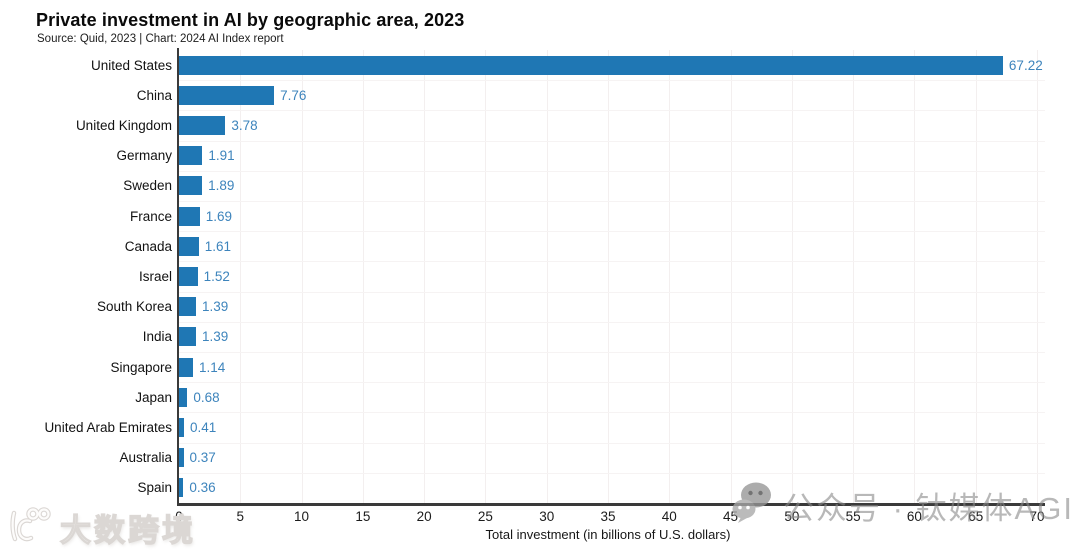 This screenshot has height=553, width=1080. I want to click on category-label: United Kingdom, so click(123, 125).